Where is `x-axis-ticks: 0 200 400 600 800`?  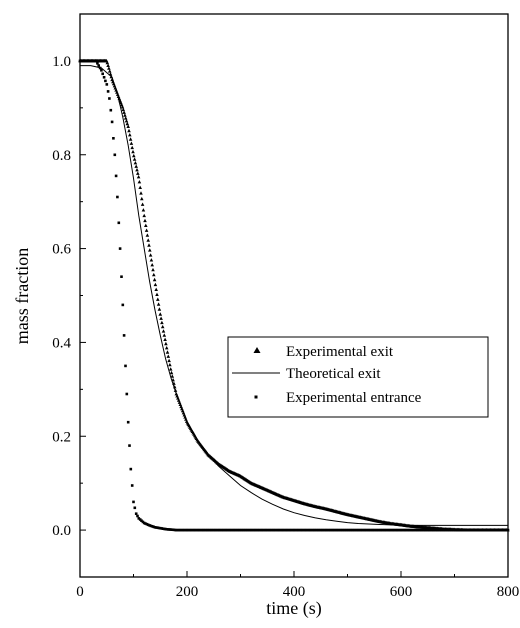 x-axis-ticks: 0 200 400 600 800 is located at coordinates (297, 585).